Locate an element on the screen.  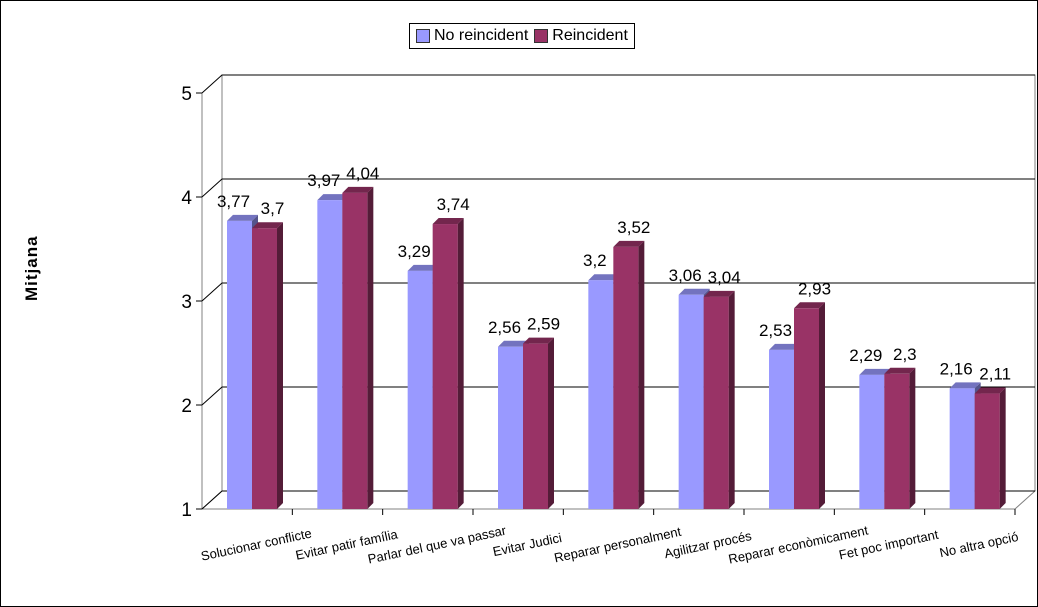
y-tick-label: 1 is located at coordinates (186, 510).